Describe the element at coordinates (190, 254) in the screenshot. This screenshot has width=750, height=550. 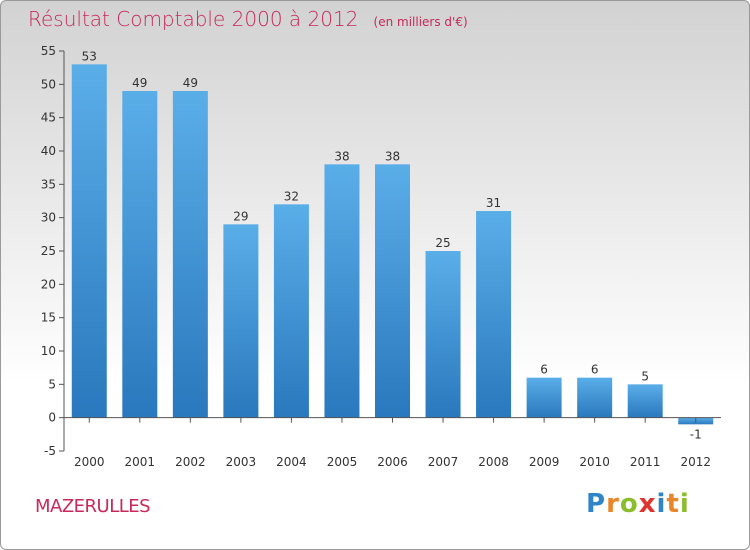
I see `bar-2002` at that location.